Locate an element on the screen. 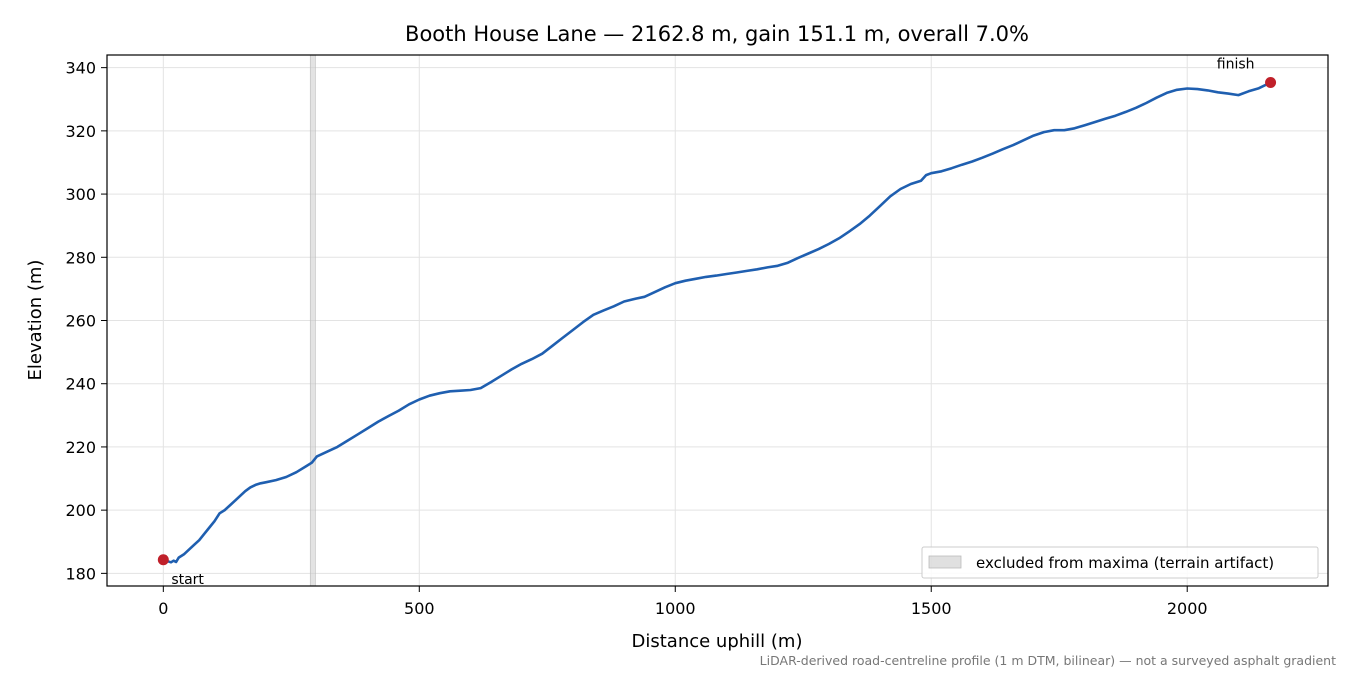 This screenshot has height=675, width=1350. excluded-band is located at coordinates (312, 320).